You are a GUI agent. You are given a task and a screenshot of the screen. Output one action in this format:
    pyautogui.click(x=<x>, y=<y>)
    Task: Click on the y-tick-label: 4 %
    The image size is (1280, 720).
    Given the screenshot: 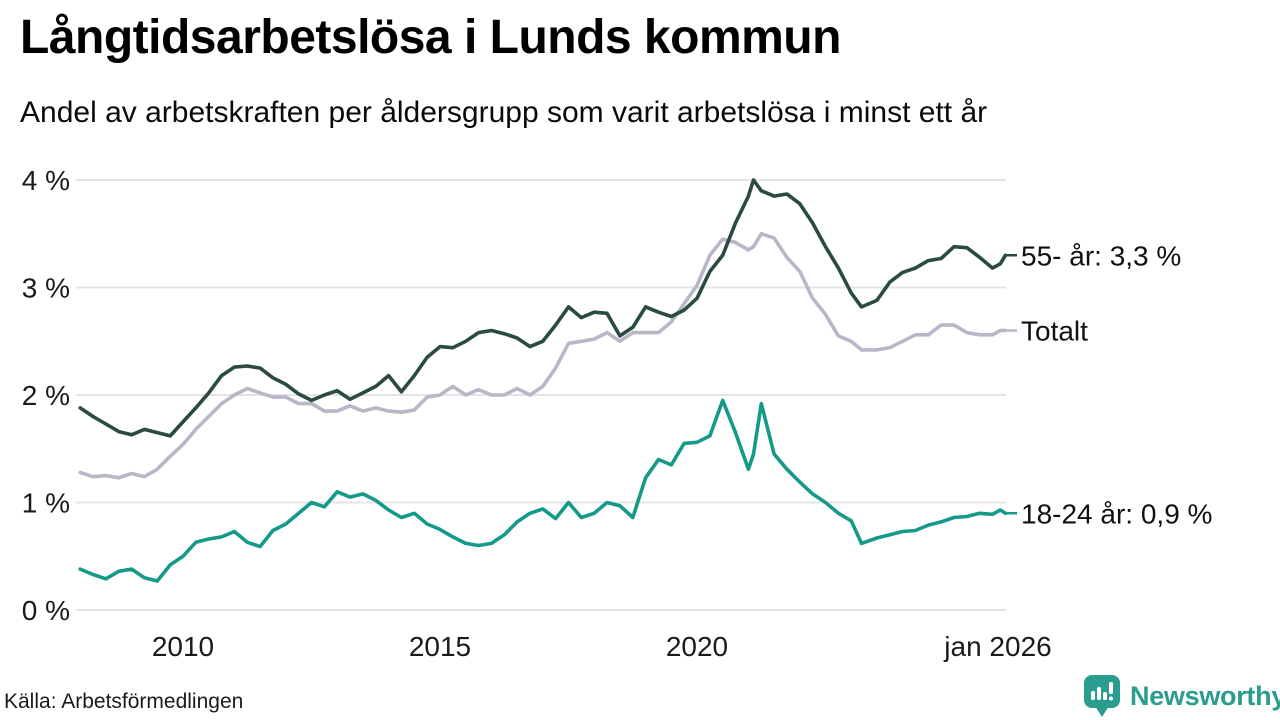 What is the action you would take?
    pyautogui.click(x=46, y=180)
    